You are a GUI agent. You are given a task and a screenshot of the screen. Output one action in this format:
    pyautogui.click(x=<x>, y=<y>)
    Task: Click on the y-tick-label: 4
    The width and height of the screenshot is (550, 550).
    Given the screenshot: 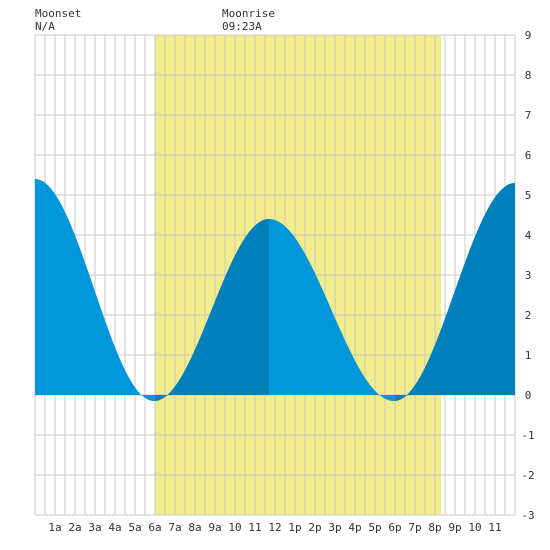 What is the action you would take?
    pyautogui.click(x=528, y=235)
    